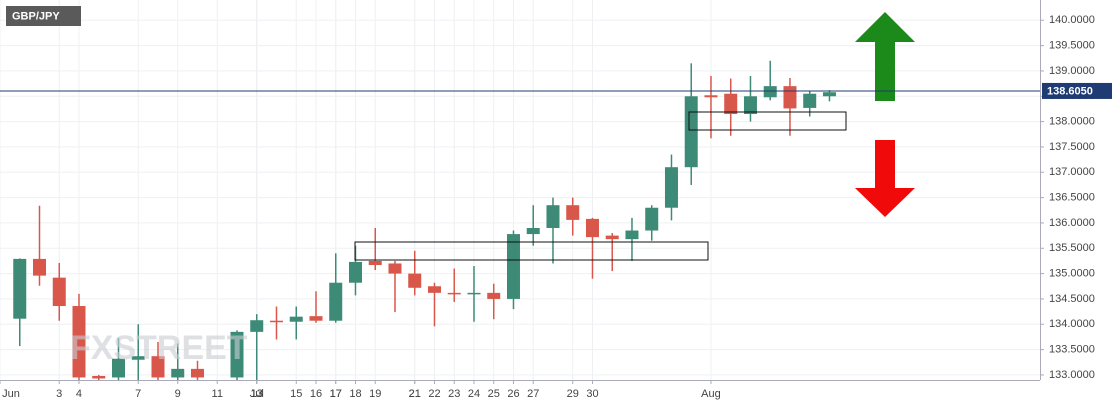 This screenshot has width=1113, height=405. What do you see at coordinates (1072, 46) in the screenshot?
I see `y-tick-label: 139.5000` at bounding box center [1072, 46].